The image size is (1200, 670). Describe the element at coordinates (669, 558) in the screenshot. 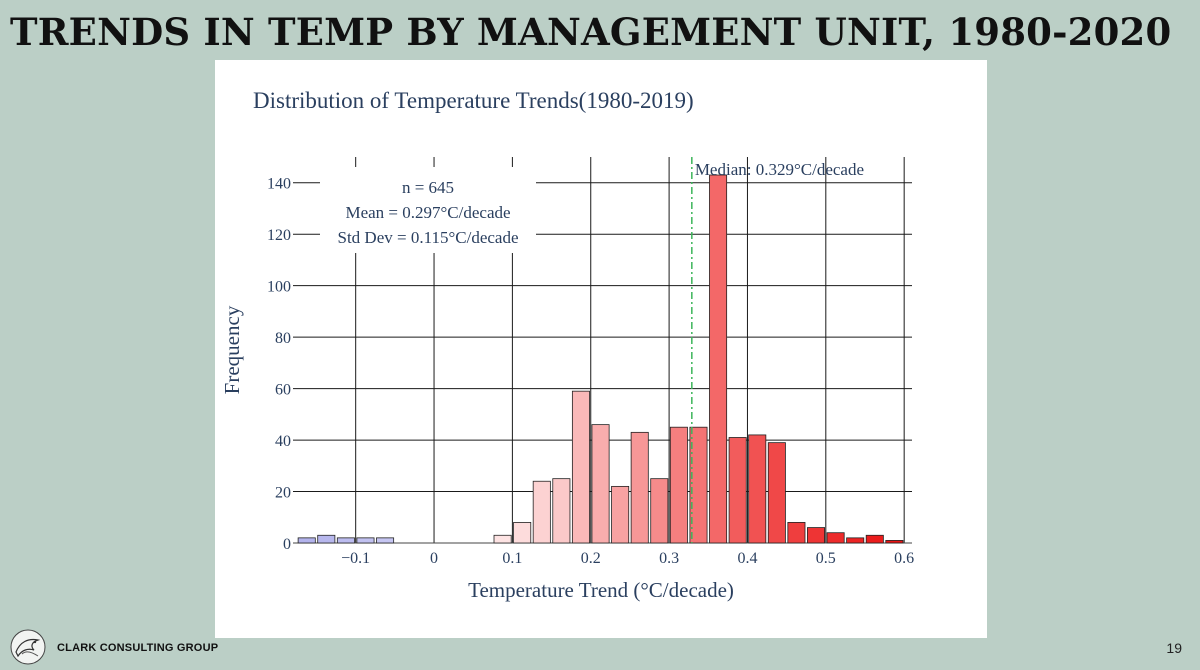

I see `x-tick-label: 0.3` at that location.